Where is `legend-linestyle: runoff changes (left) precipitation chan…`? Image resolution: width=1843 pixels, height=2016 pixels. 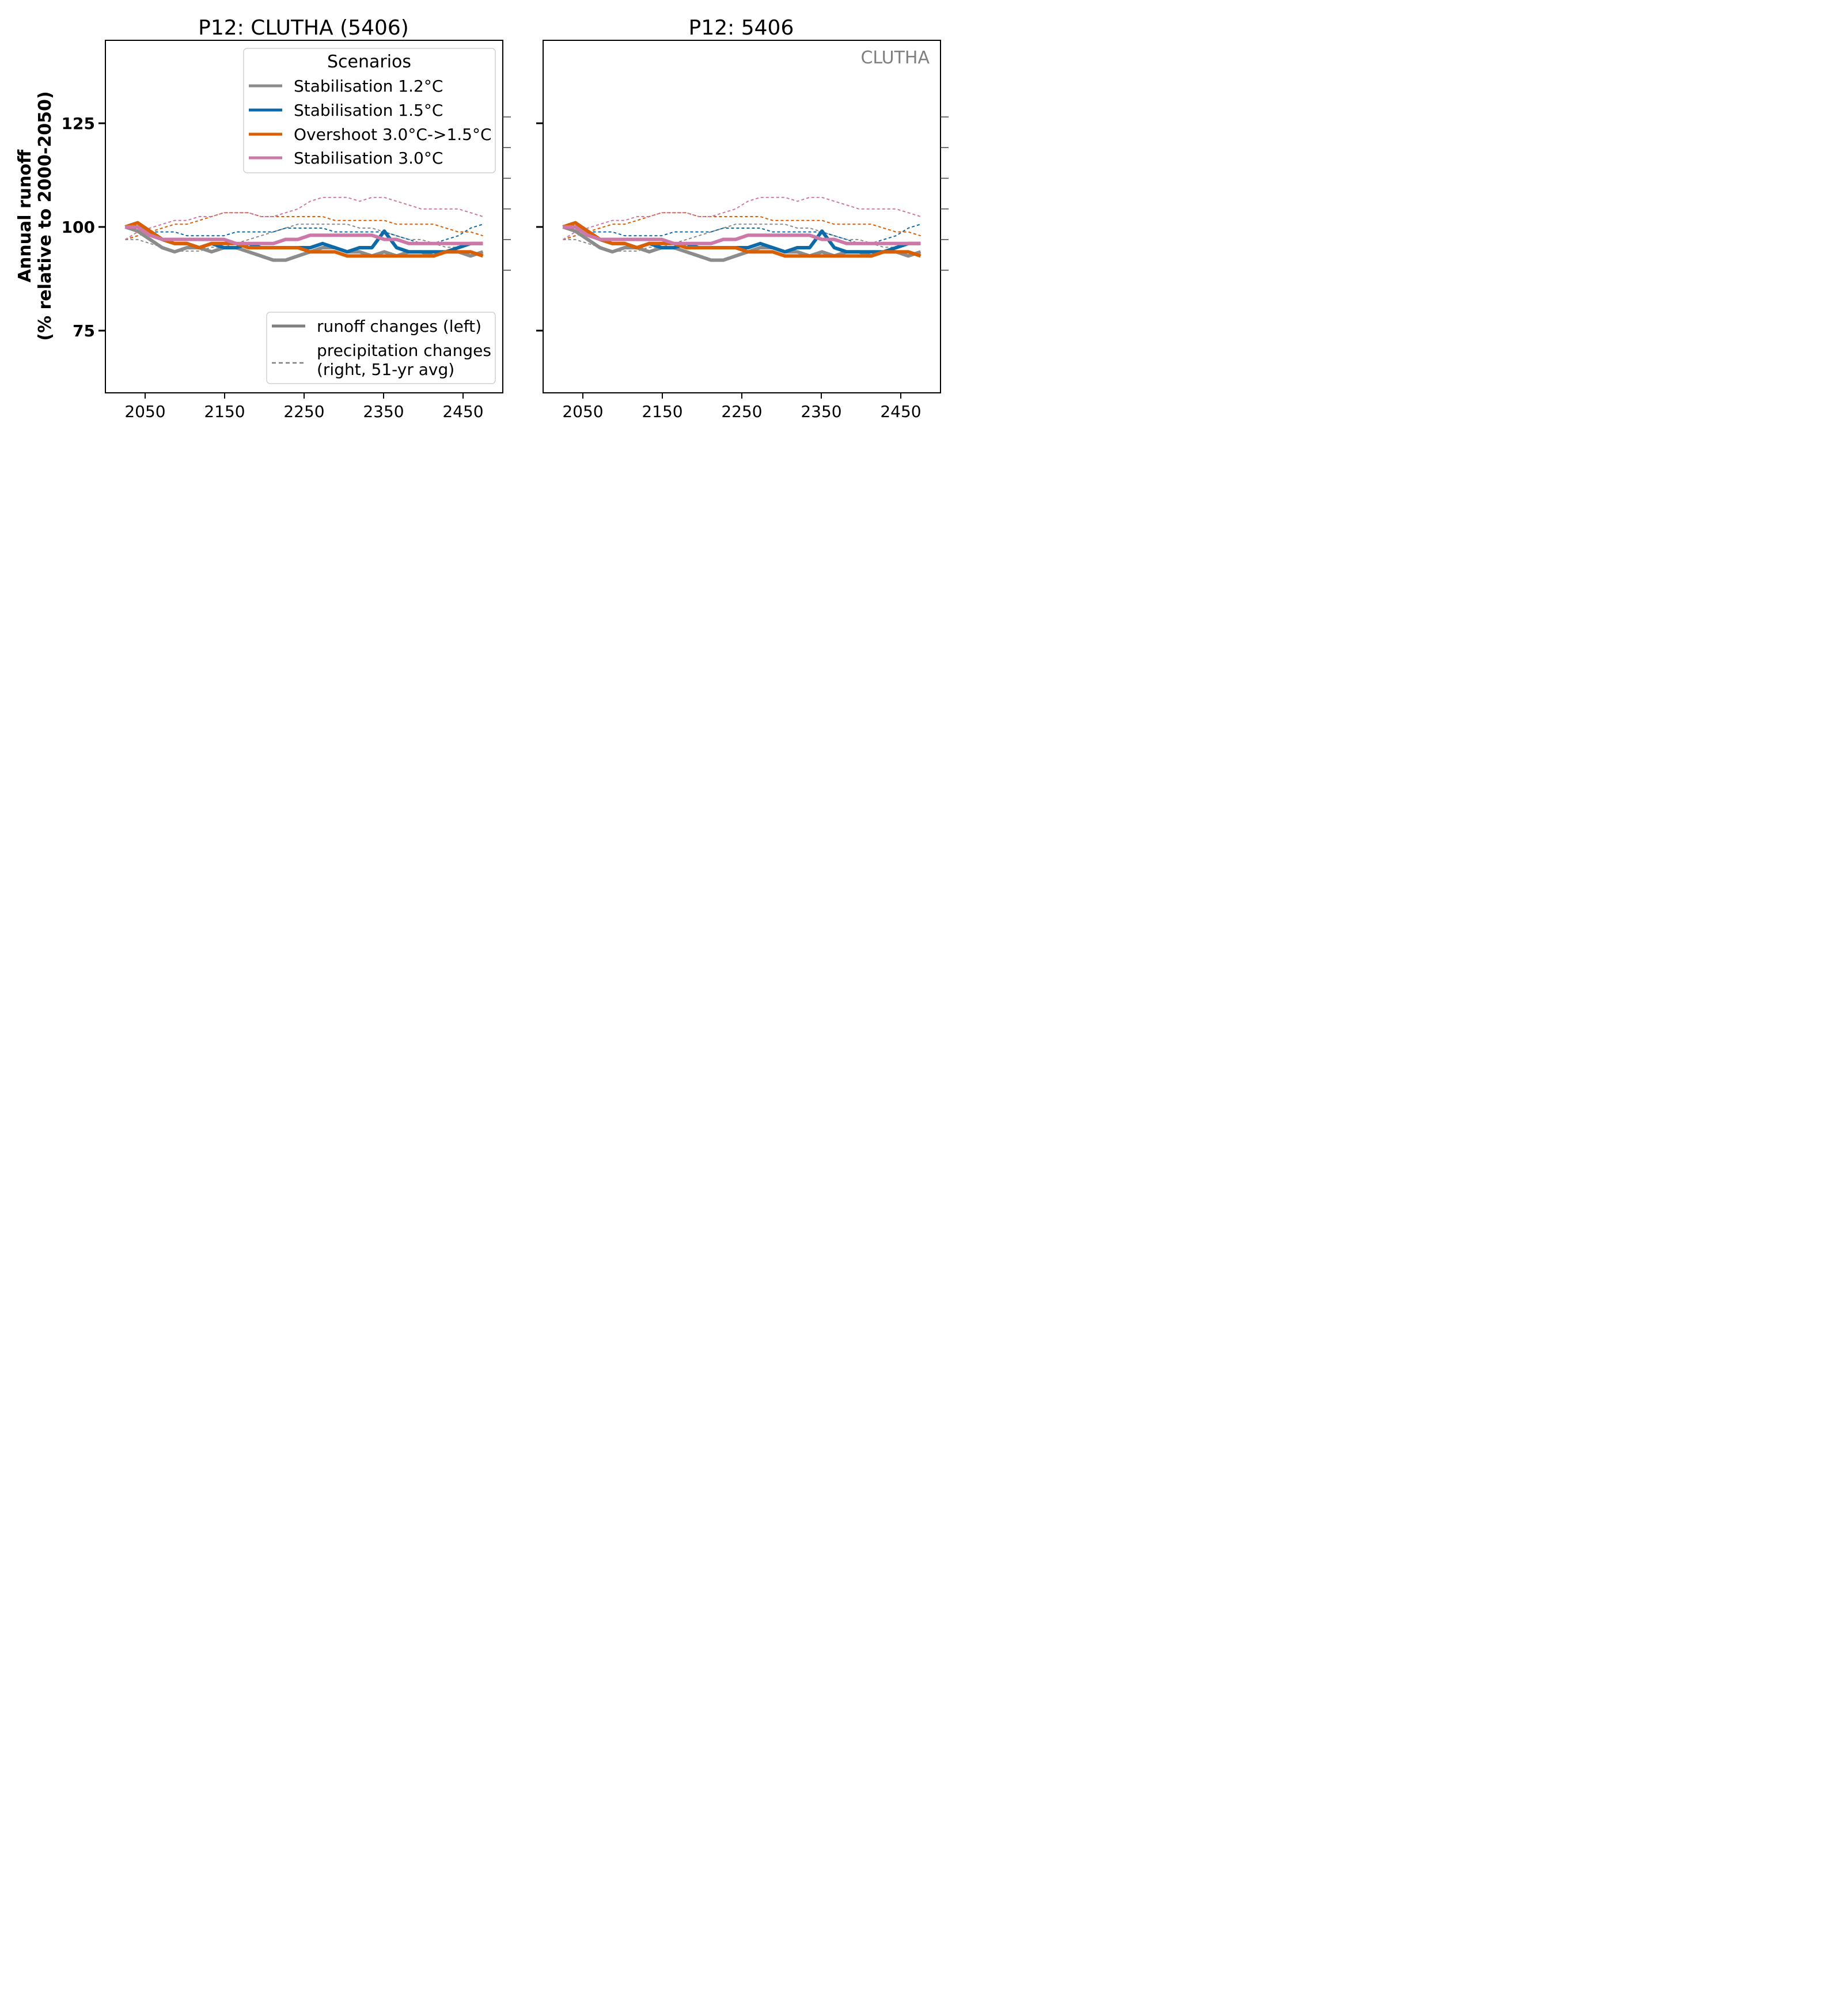
legend-linestyle: runoff changes (left) precipitation chan… is located at coordinates (381, 348).